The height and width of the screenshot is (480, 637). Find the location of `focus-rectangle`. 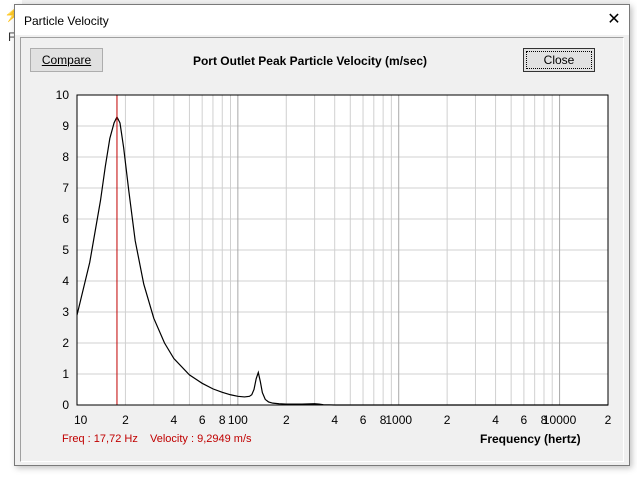

focus-rectangle is located at coordinates (559, 60).